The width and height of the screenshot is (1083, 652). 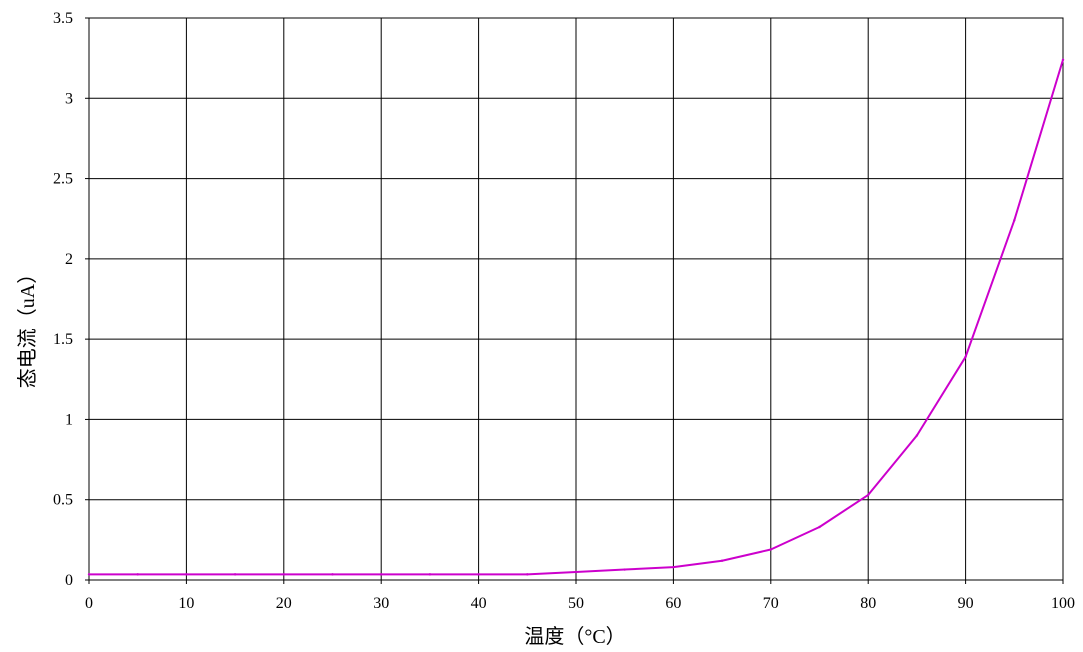 I want to click on y-tick-label: 1, so click(x=69, y=419).